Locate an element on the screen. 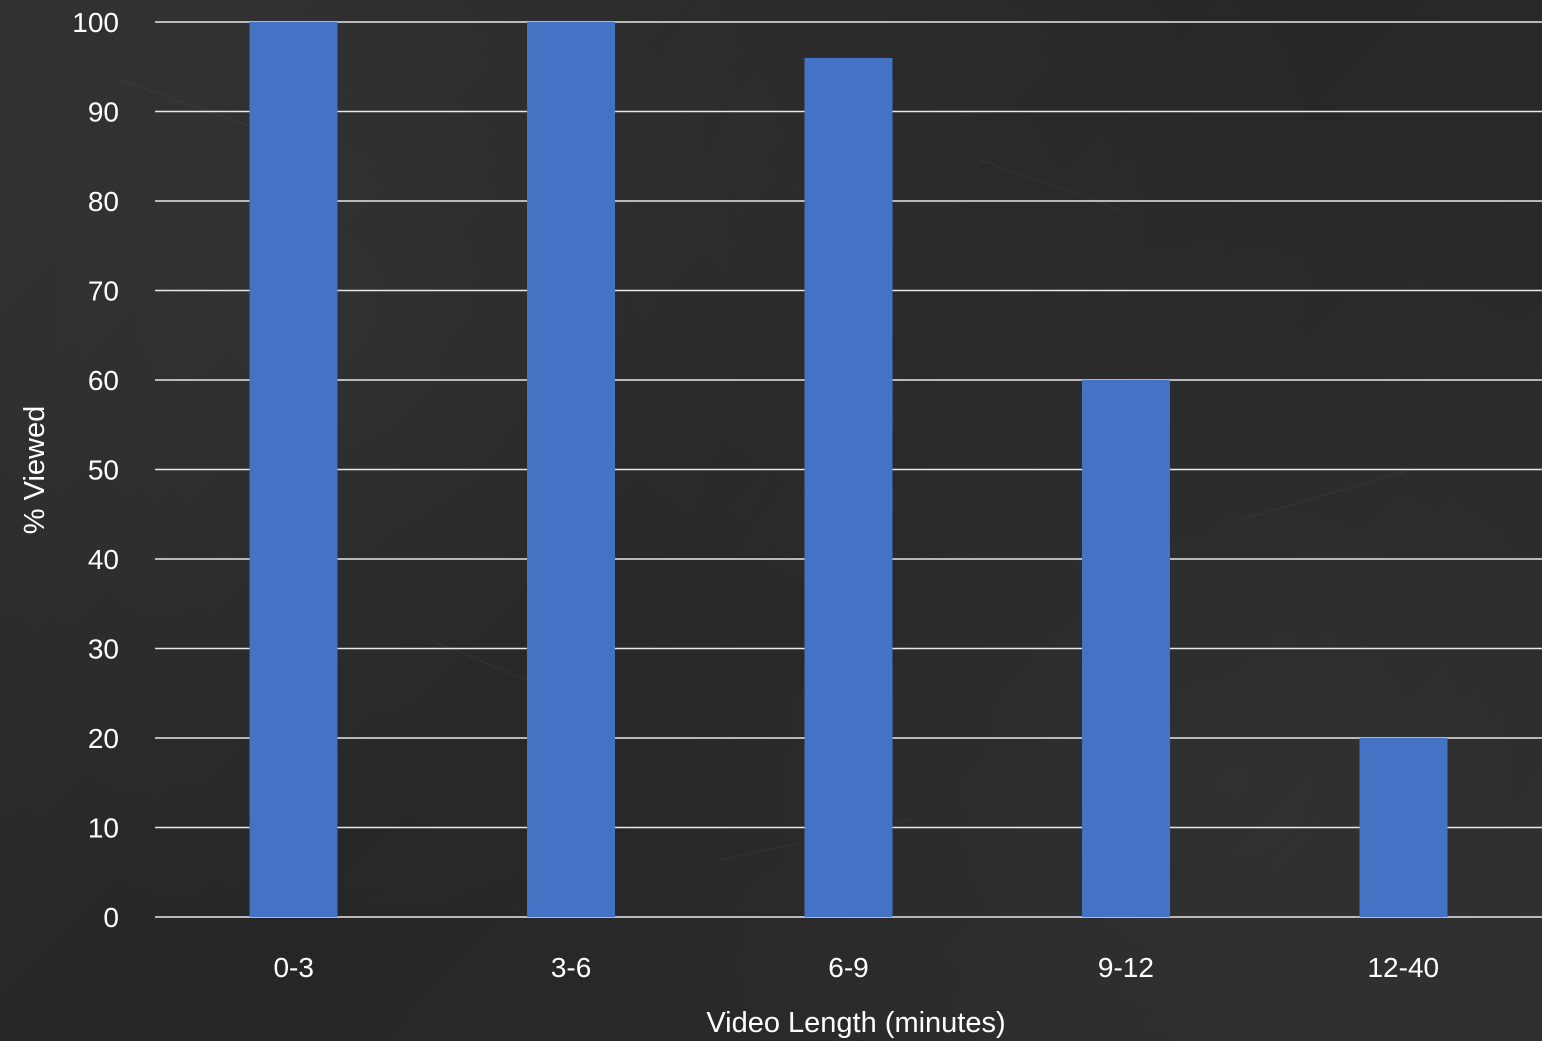 The image size is (1542, 1041). y-tick-label-0: 0 is located at coordinates (111, 917).